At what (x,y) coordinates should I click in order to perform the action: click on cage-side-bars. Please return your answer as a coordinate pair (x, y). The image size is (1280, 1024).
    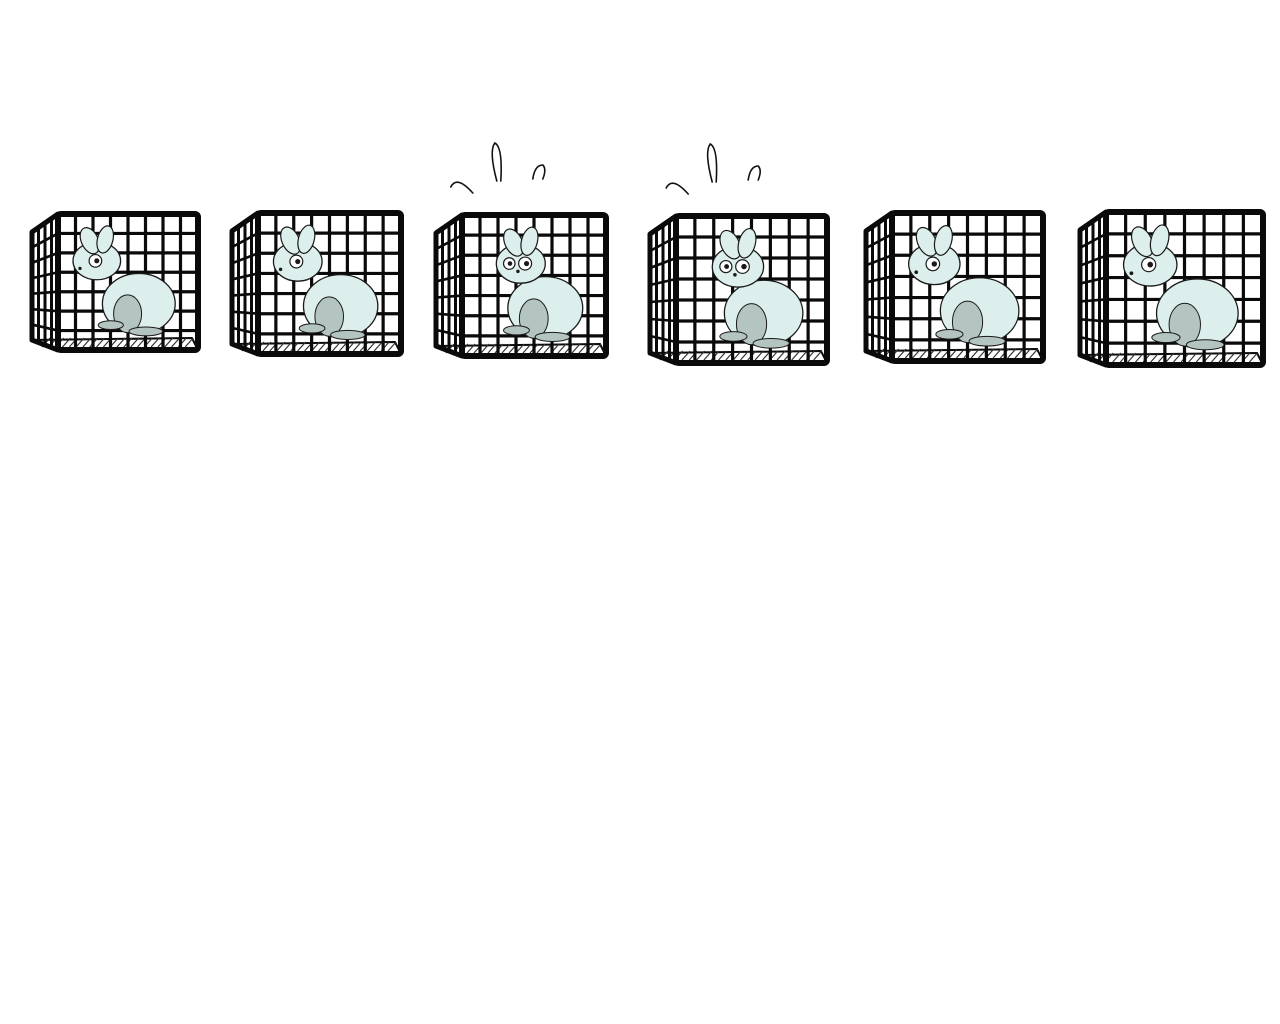
    Looking at the image, I should click on (879, 287).